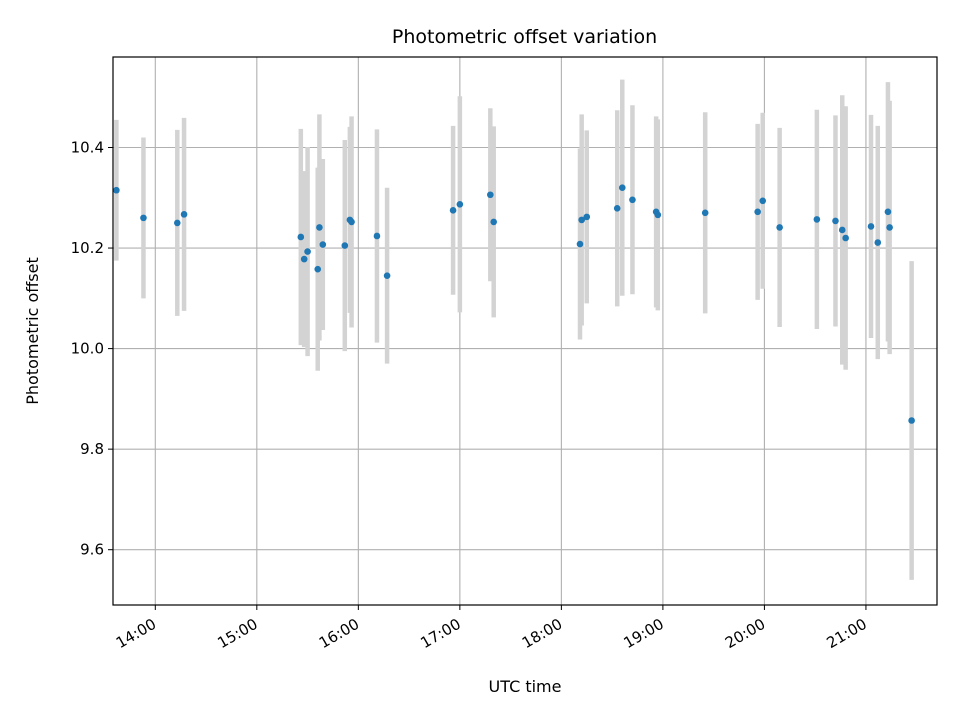 The image size is (960, 720). What do you see at coordinates (92, 550) in the screenshot?
I see `y-tick-label: 9.6` at bounding box center [92, 550].